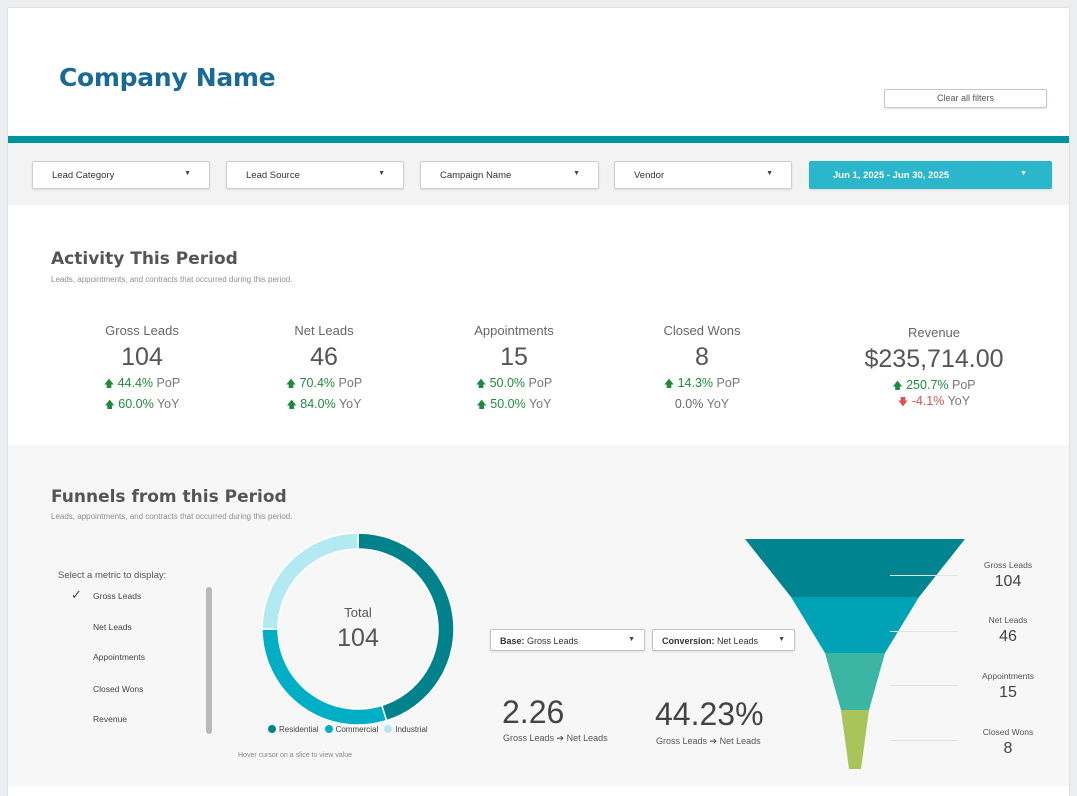 Image resolution: width=1077 pixels, height=796 pixels. Describe the element at coordinates (903, 402) in the screenshot. I see `arrow-down-icon: 🡇` at that location.